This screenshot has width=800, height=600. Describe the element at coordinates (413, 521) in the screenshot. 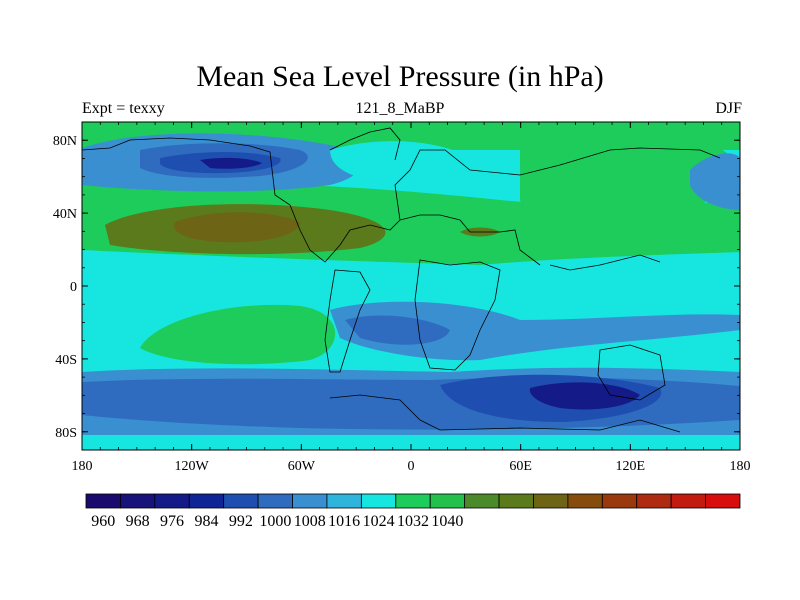

I see `colorbar-label: 1032` at that location.